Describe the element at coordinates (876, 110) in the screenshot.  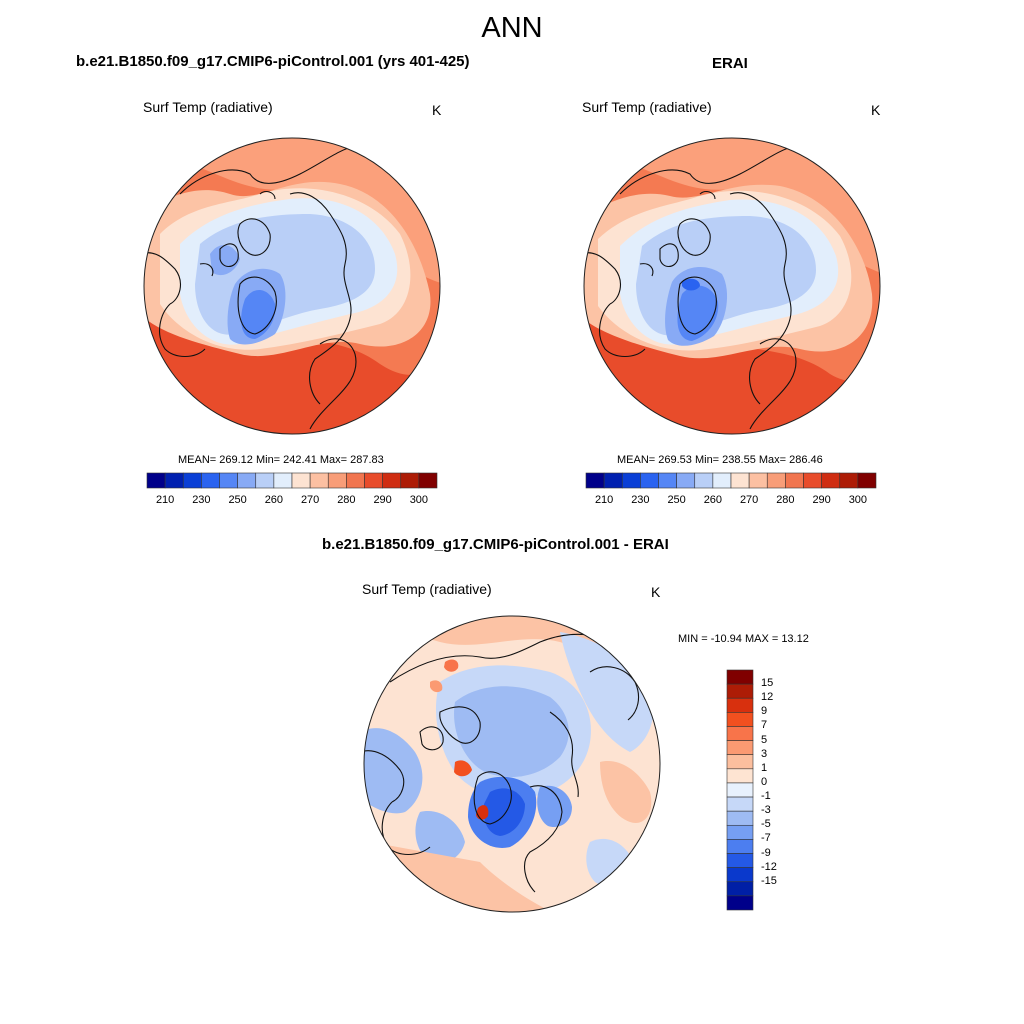
I see `obs-units-label: K` at that location.